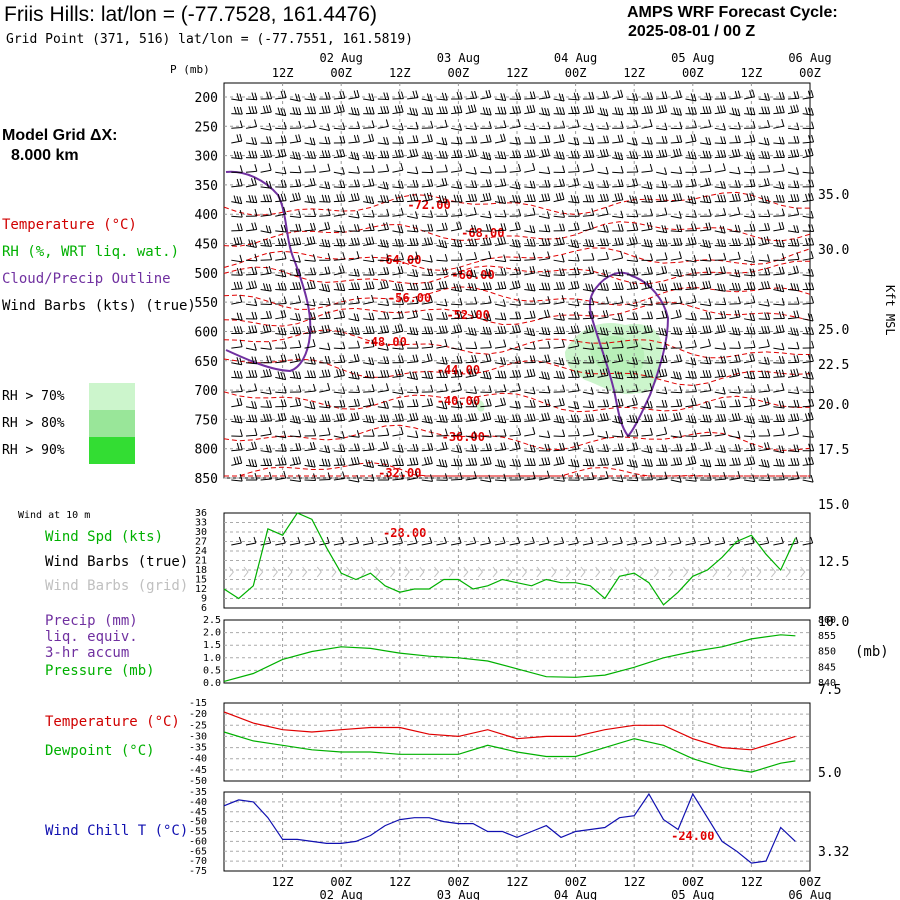 This screenshot has width=900, height=900. Describe the element at coordinates (100, 671) in the screenshot. I see `pressure-label: Pressure (mb)` at that location.